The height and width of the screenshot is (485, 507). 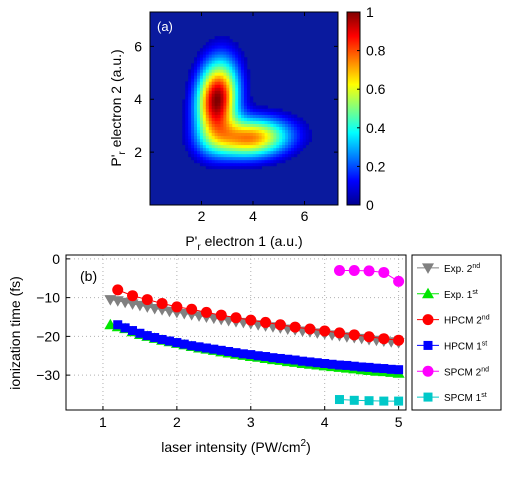 What do you see at coordinates (236, 99) in the screenshot?
I see `heatmap-y-ticks: 2 4 6` at bounding box center [236, 99].